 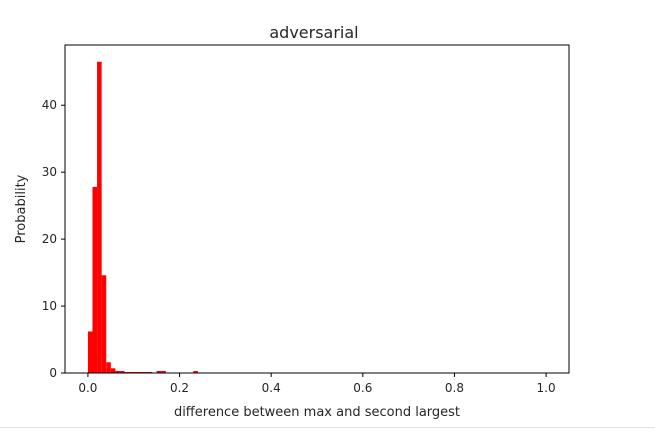 I want to click on y-tick-label: 0, so click(x=53, y=373).